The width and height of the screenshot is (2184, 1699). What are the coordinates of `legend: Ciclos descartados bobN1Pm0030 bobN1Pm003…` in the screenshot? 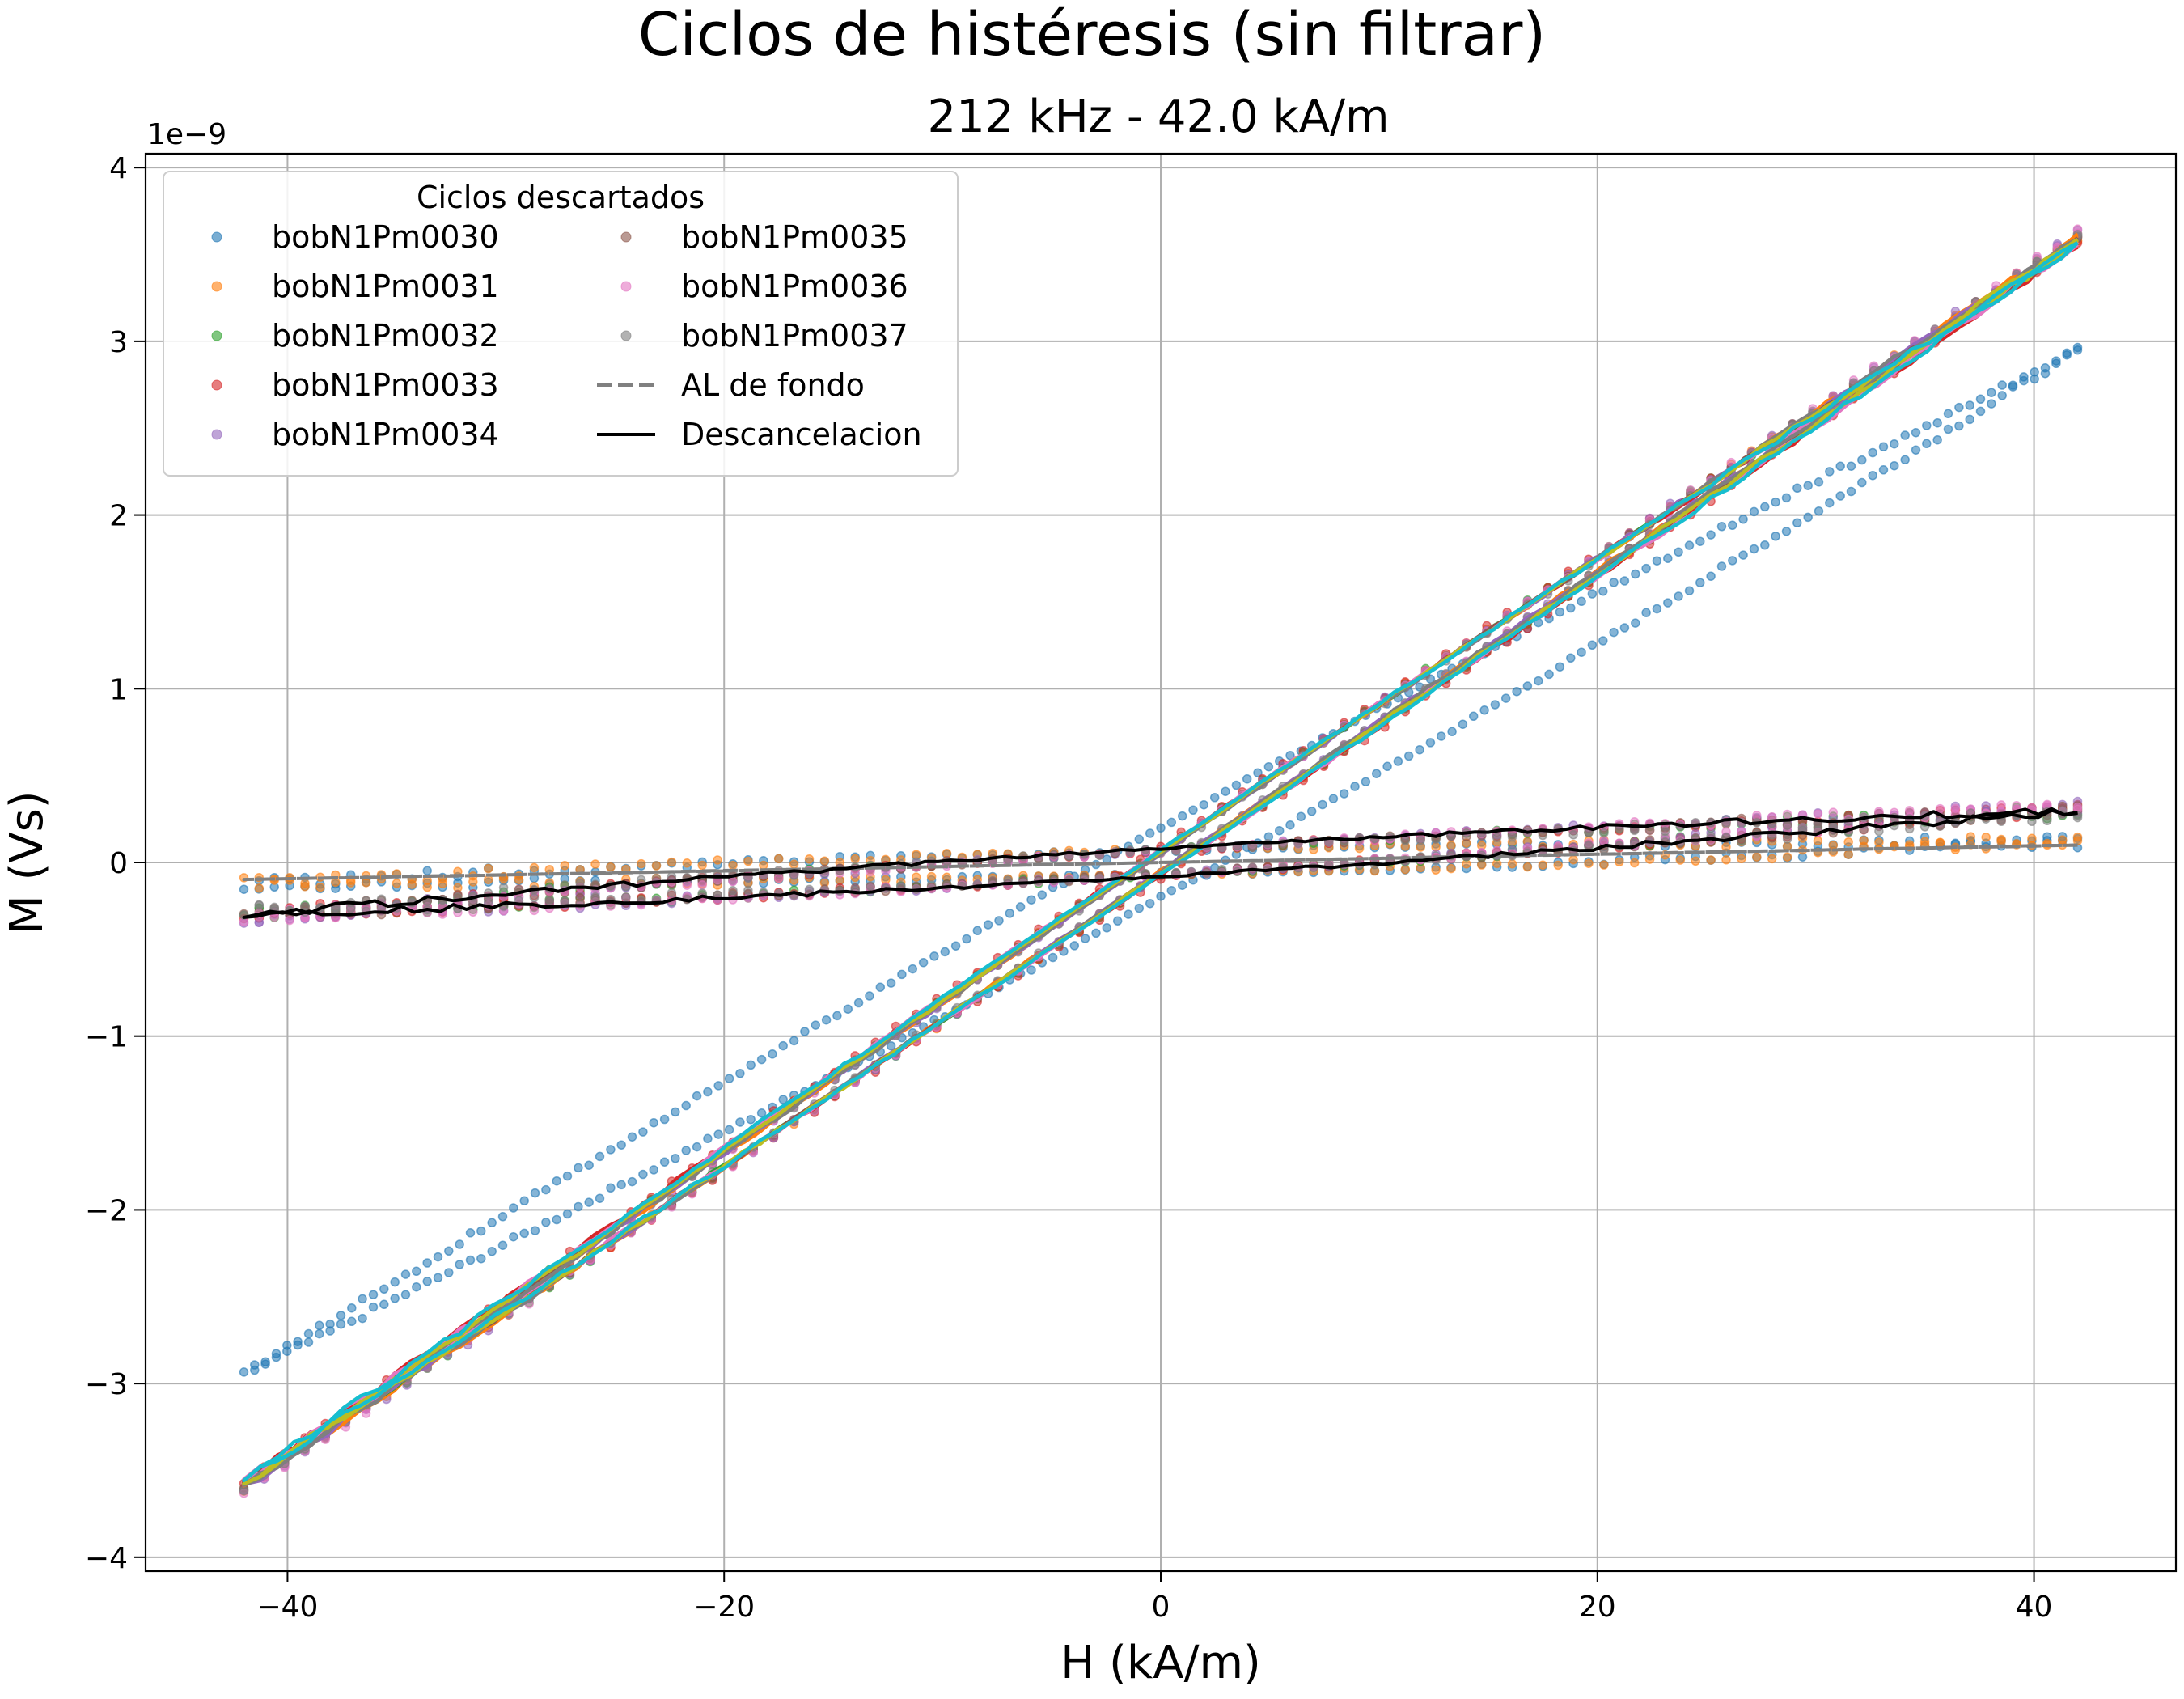 It's located at (561, 324).